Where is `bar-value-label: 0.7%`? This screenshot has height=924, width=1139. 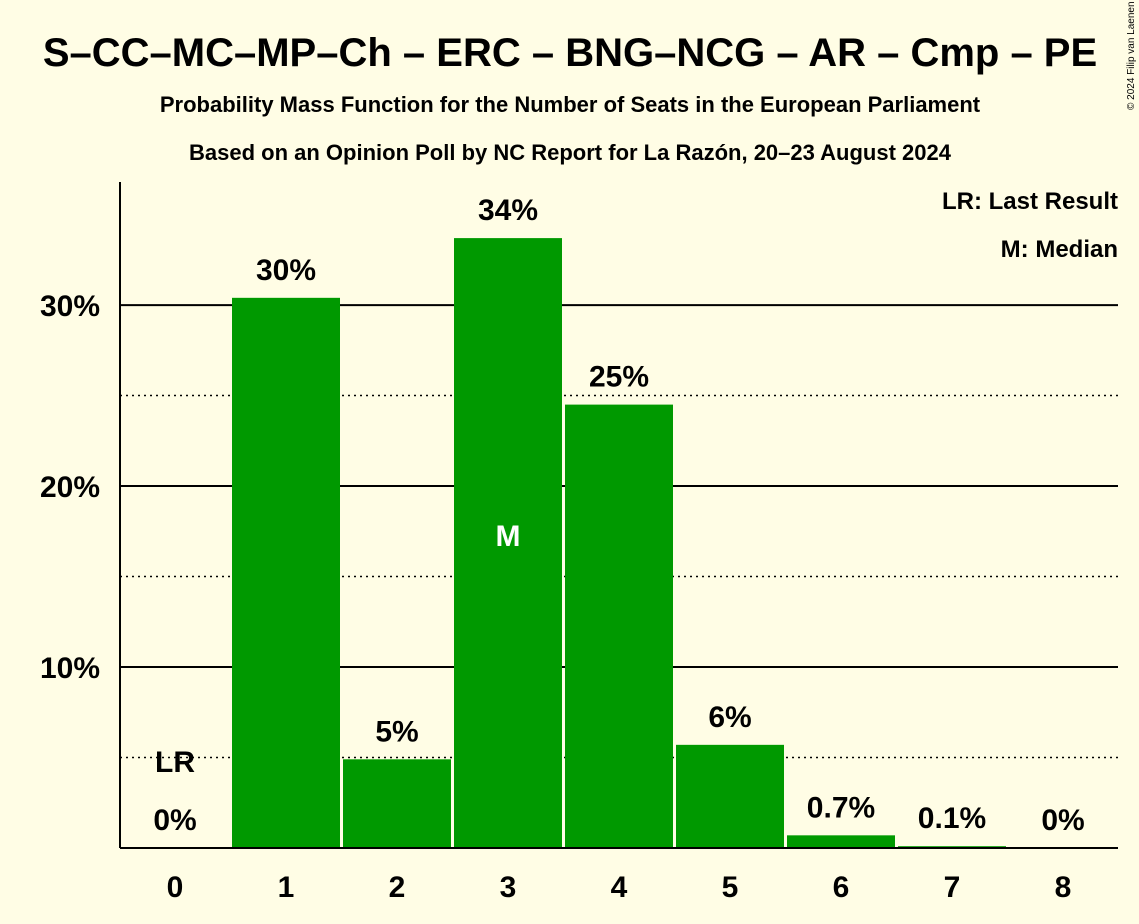
bar-value-label: 0.7% is located at coordinates (841, 807).